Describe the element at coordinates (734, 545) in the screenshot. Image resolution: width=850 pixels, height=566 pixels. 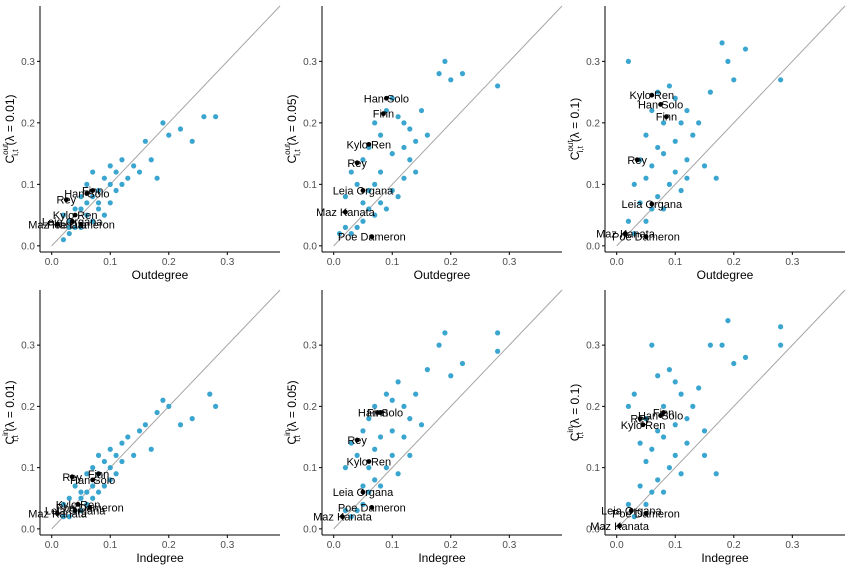
I see `x-tick-label: 0.2` at that location.